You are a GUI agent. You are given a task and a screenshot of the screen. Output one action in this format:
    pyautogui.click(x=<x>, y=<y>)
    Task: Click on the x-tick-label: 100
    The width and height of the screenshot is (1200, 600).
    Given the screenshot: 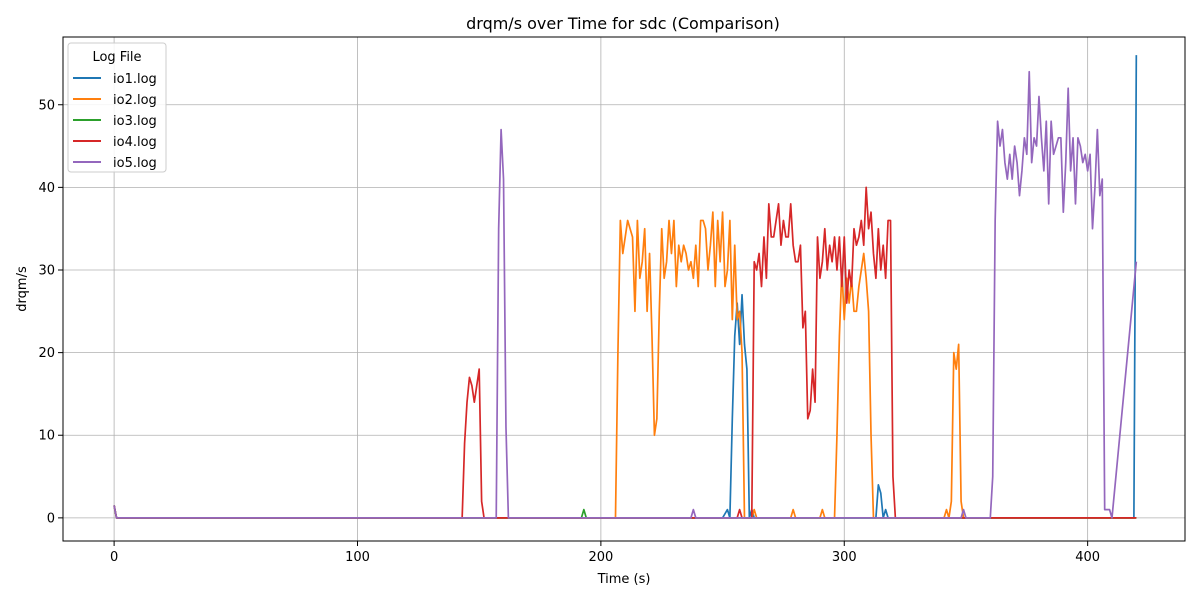 What is the action you would take?
    pyautogui.click(x=357, y=557)
    